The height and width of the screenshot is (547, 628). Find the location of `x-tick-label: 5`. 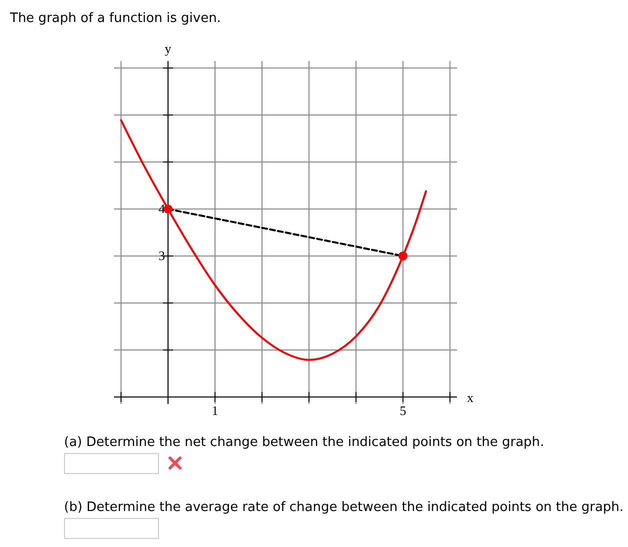

x-tick-label: 5 is located at coordinates (403, 410).